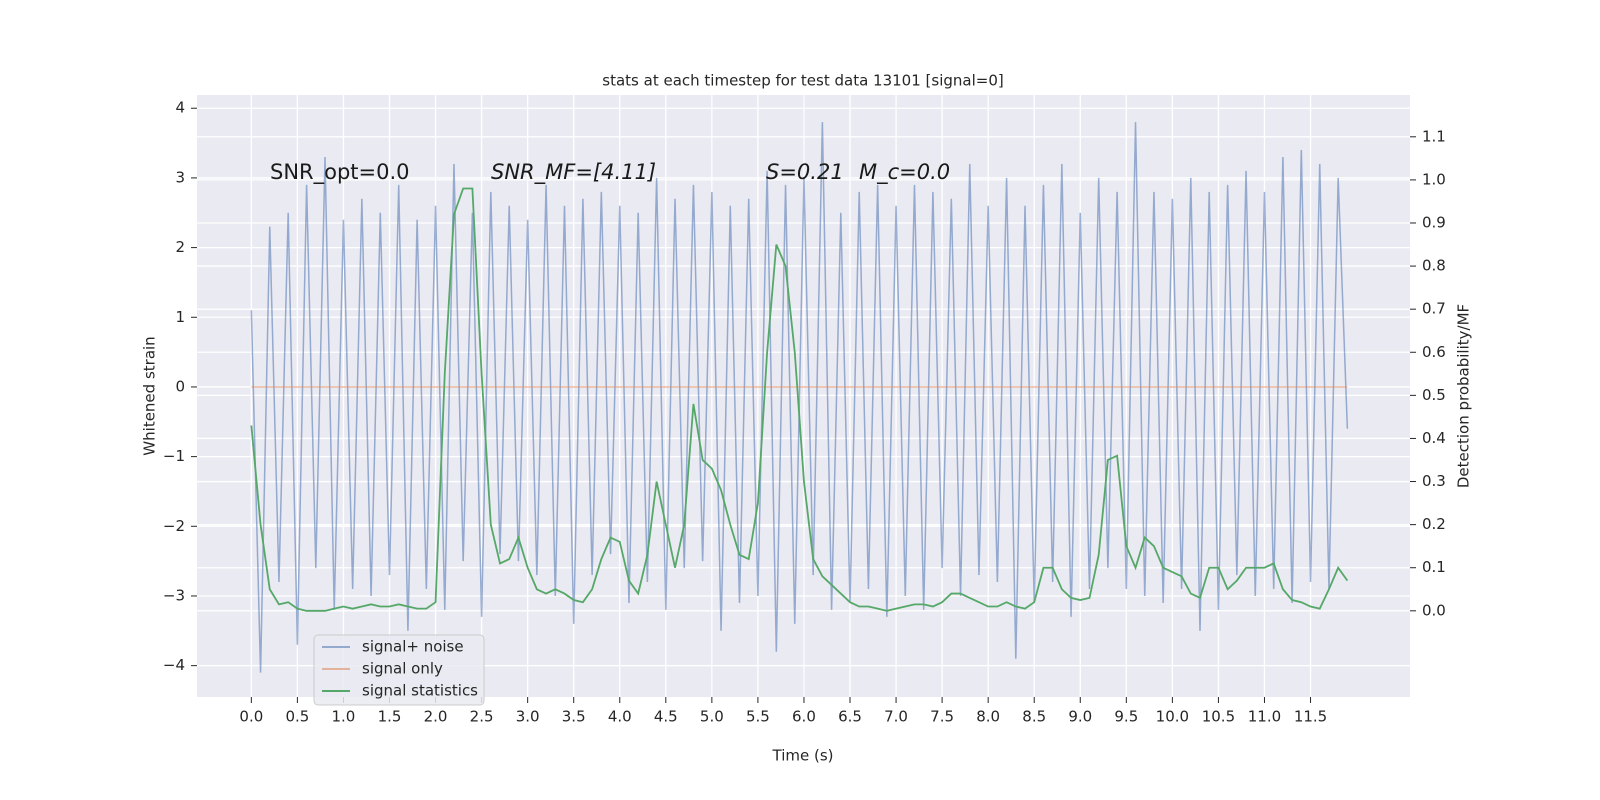 The height and width of the screenshot is (800, 1600). I want to click on y-tick-label: 4, so click(180, 108).